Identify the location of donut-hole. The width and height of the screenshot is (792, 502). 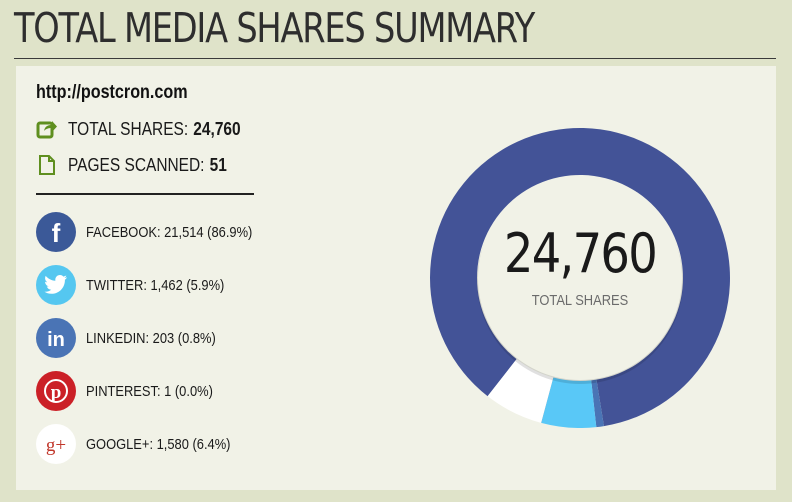
(580, 278).